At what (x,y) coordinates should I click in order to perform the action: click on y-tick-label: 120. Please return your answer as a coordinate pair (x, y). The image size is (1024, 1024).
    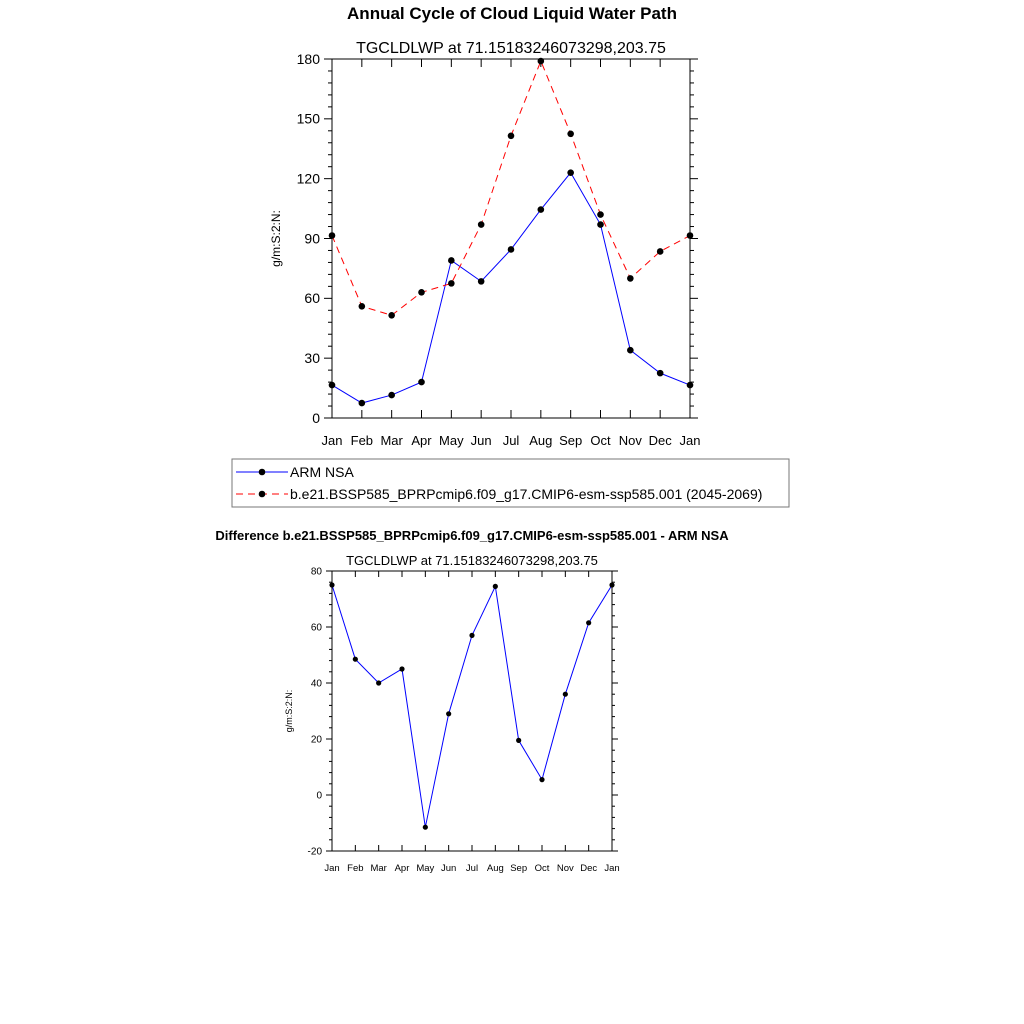
    Looking at the image, I should click on (309, 179).